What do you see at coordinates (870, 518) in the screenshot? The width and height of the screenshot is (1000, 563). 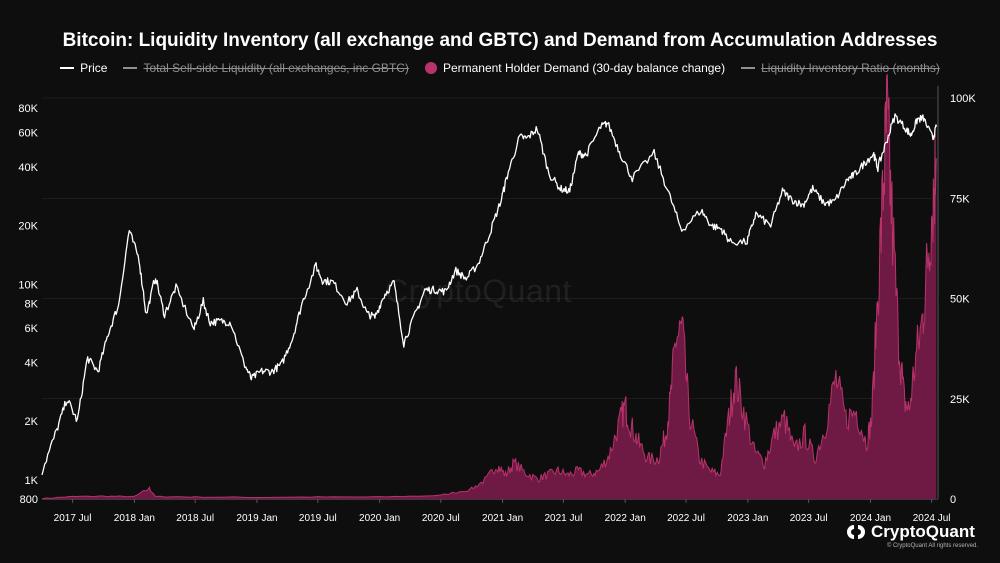 I see `x-tick-label: 2024 Jan` at bounding box center [870, 518].